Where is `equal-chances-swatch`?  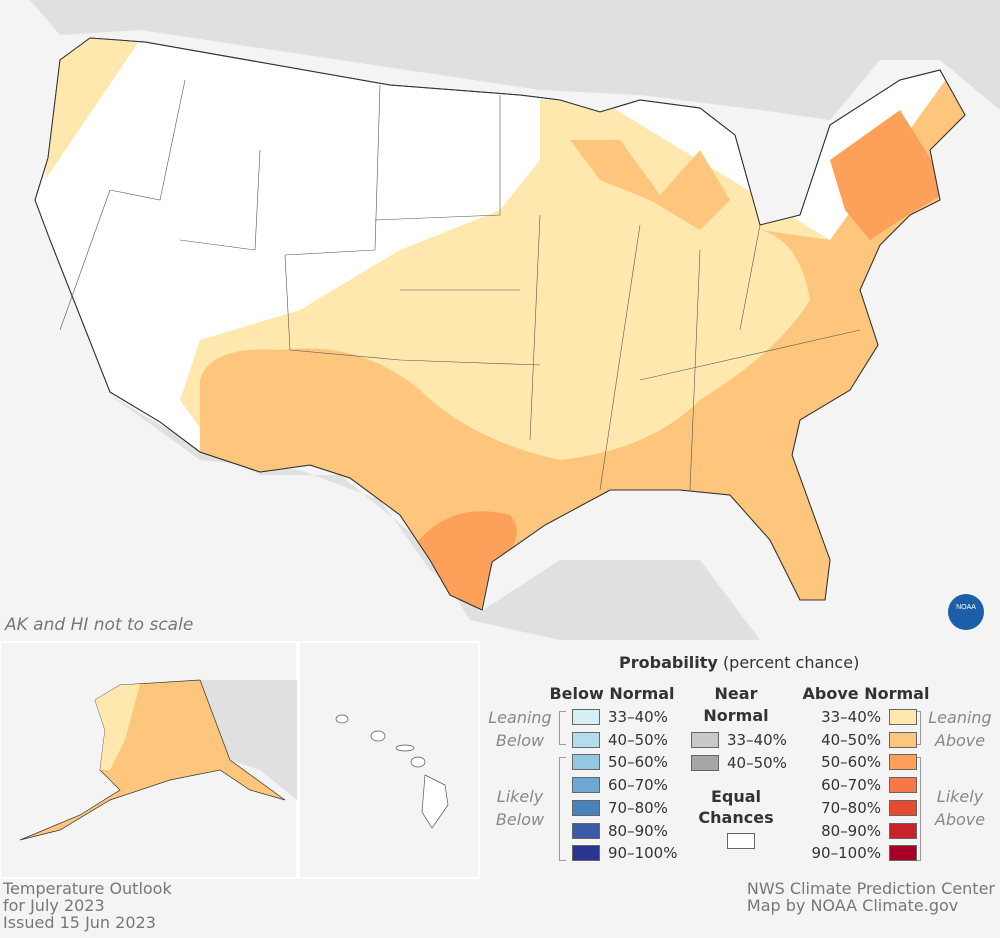
equal-chances-swatch is located at coordinates (741, 841).